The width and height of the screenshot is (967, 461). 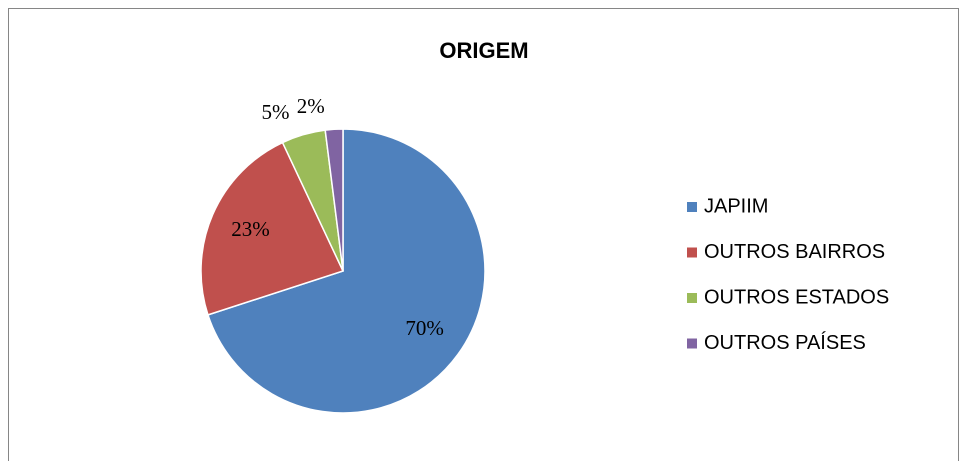 I want to click on data-label: 23%, so click(x=250, y=229).